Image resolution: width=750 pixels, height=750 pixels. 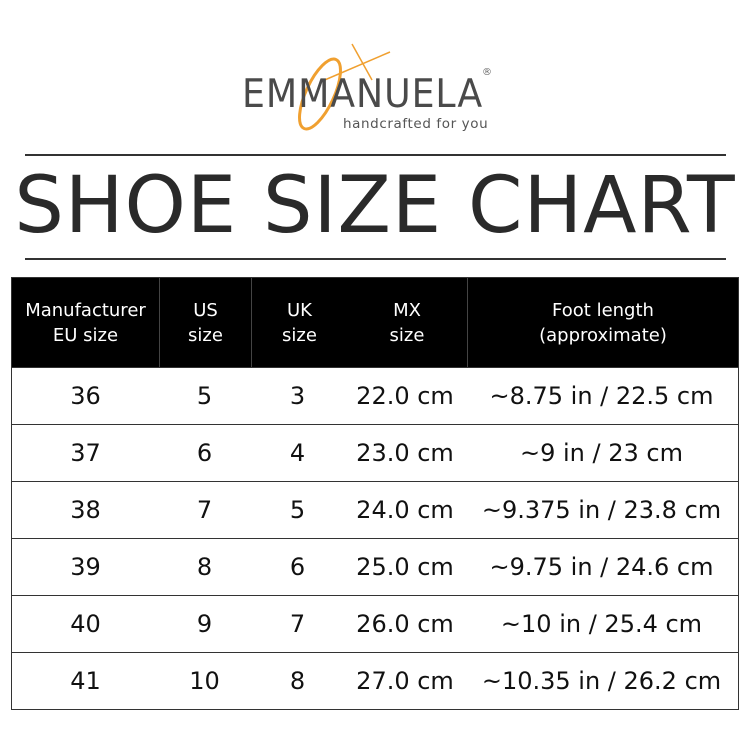 I want to click on table-cell: 3, so click(x=297, y=396).